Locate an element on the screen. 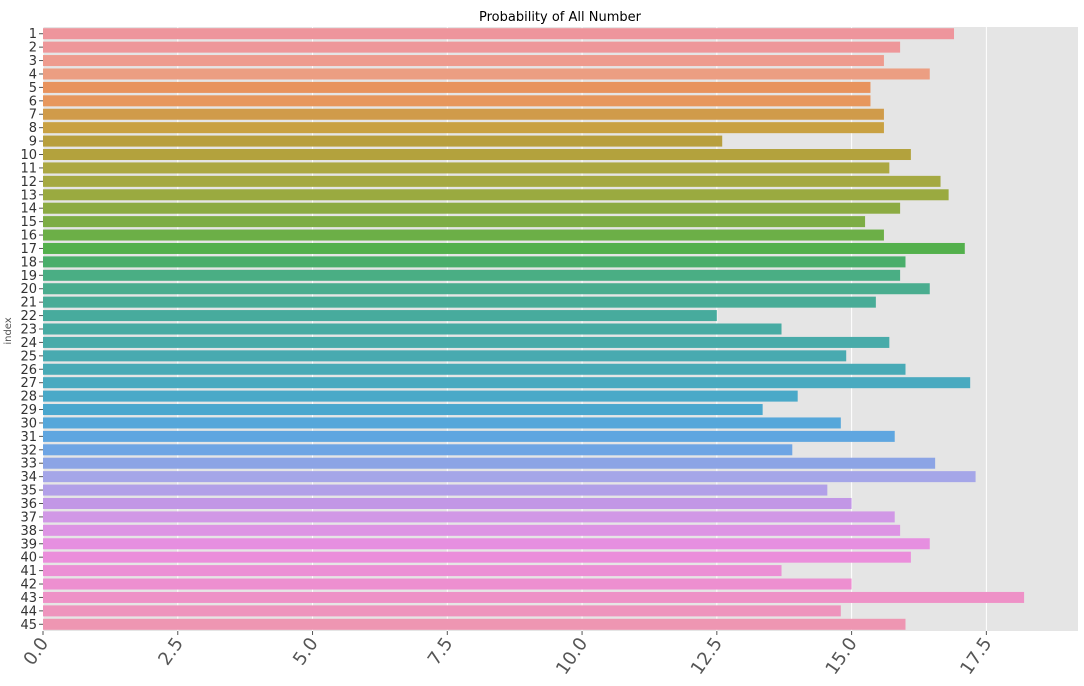 This screenshot has width=1084, height=686. y-tick-label: 32 is located at coordinates (28, 450).